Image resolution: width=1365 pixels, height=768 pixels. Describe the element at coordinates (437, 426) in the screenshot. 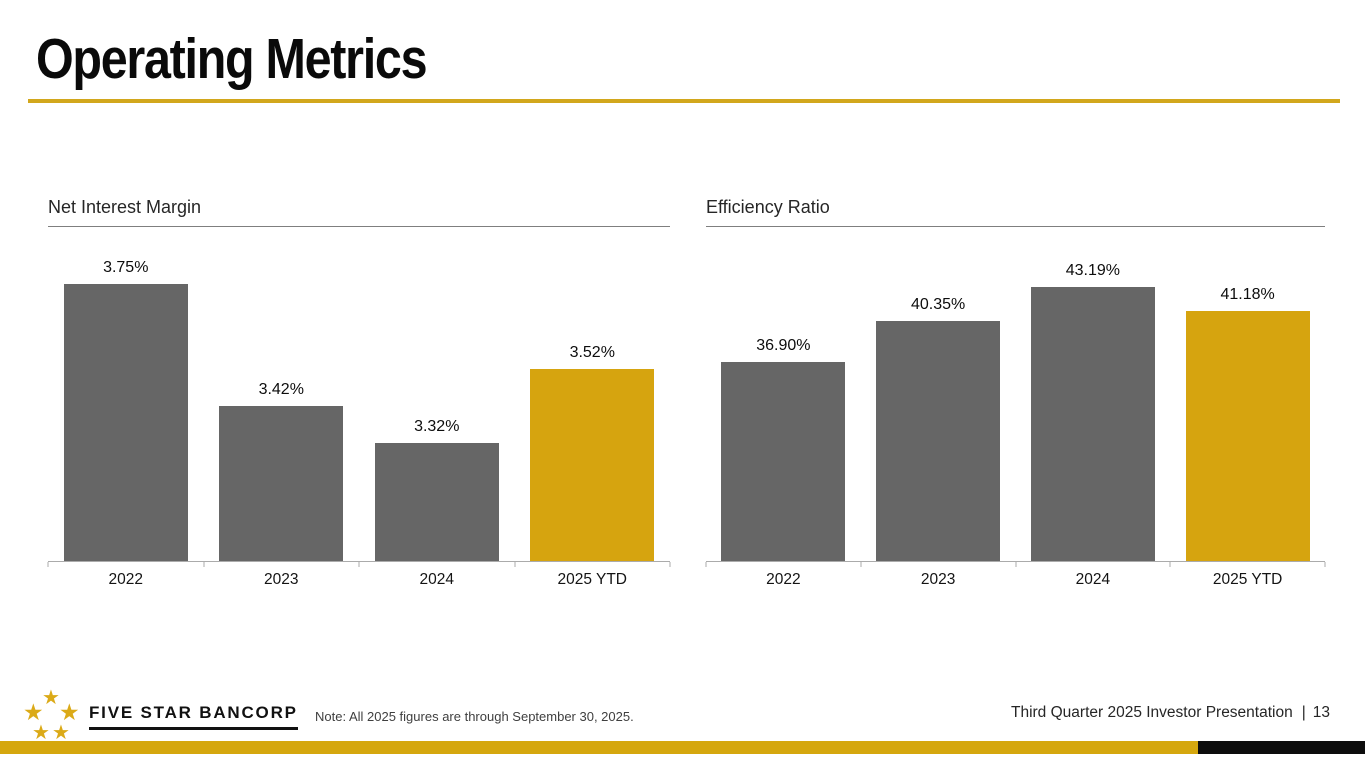

I see `bar-value-label: 3.32%` at that location.